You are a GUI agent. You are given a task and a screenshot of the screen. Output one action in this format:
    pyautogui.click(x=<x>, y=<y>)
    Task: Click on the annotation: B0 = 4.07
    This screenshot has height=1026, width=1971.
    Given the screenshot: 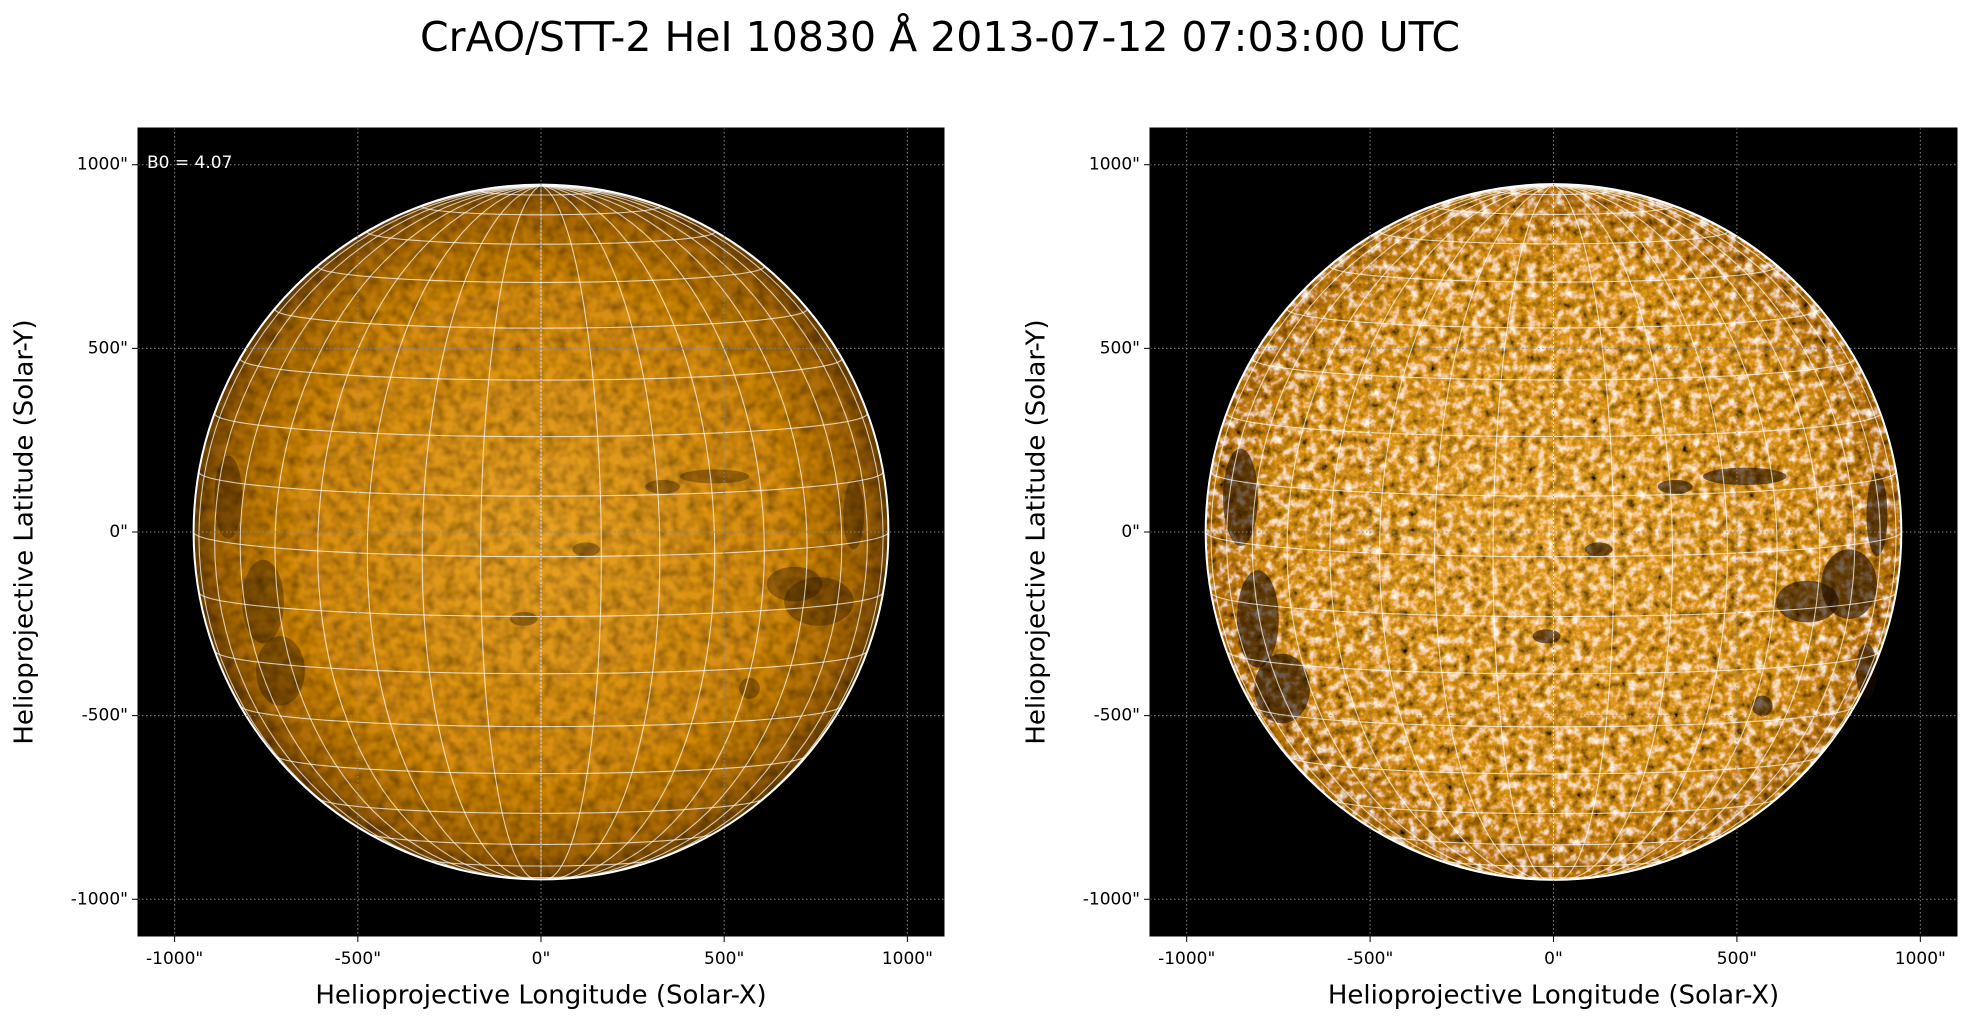 What is the action you would take?
    pyautogui.click(x=189, y=163)
    